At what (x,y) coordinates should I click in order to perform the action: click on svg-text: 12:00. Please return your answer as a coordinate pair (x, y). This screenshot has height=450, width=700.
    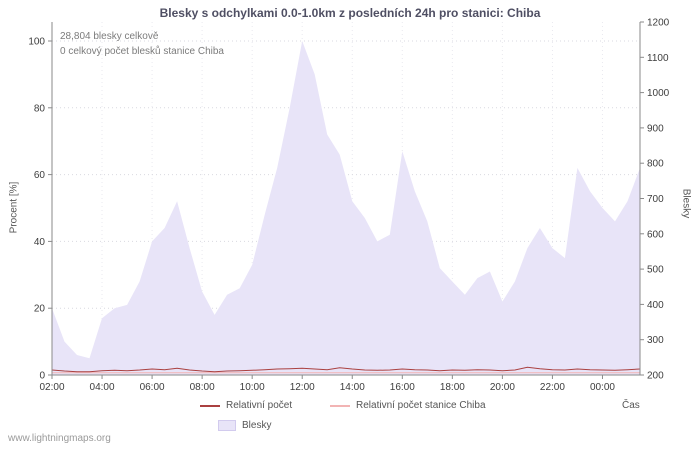
    Looking at the image, I should click on (302, 387).